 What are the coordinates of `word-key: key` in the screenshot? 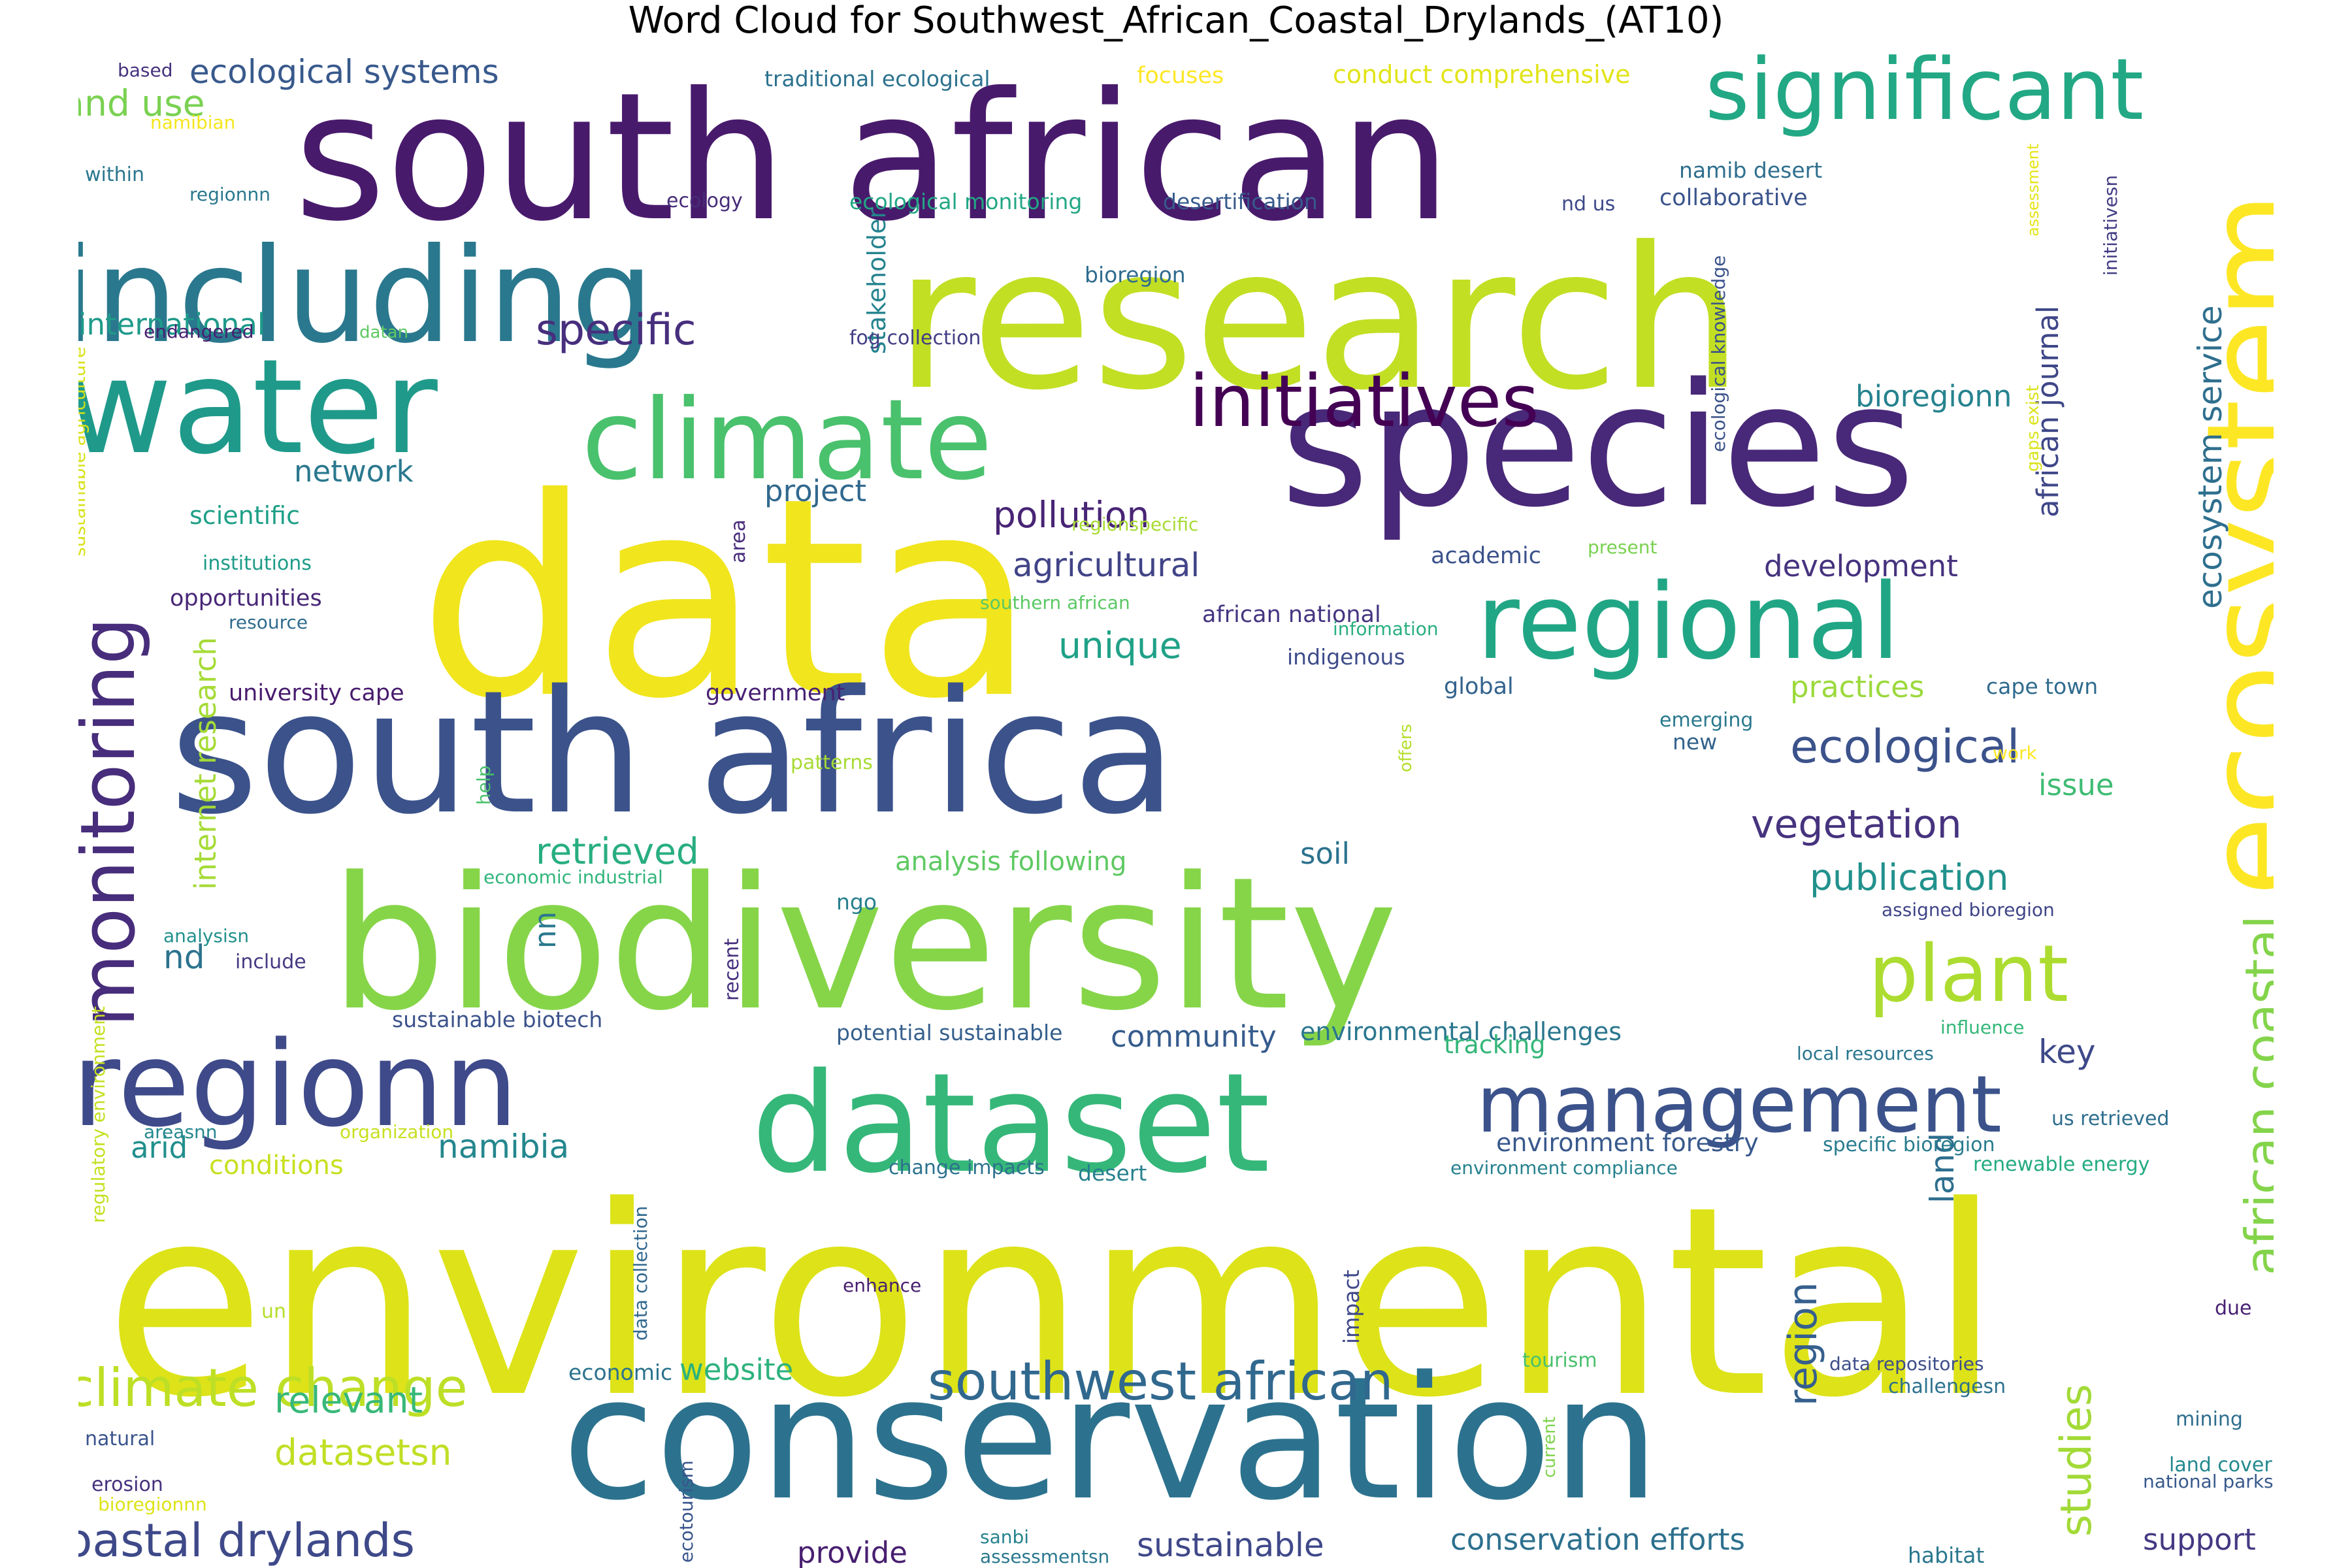 It's located at (2067, 1052).